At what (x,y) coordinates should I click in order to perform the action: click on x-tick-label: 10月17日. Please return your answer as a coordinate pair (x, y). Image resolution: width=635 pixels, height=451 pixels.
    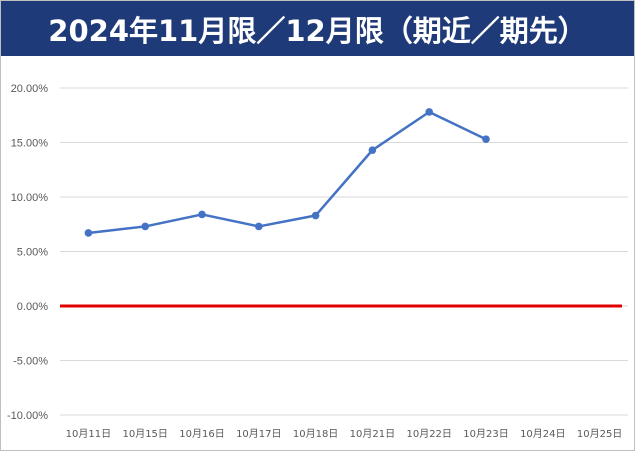
    Looking at the image, I should click on (258, 434).